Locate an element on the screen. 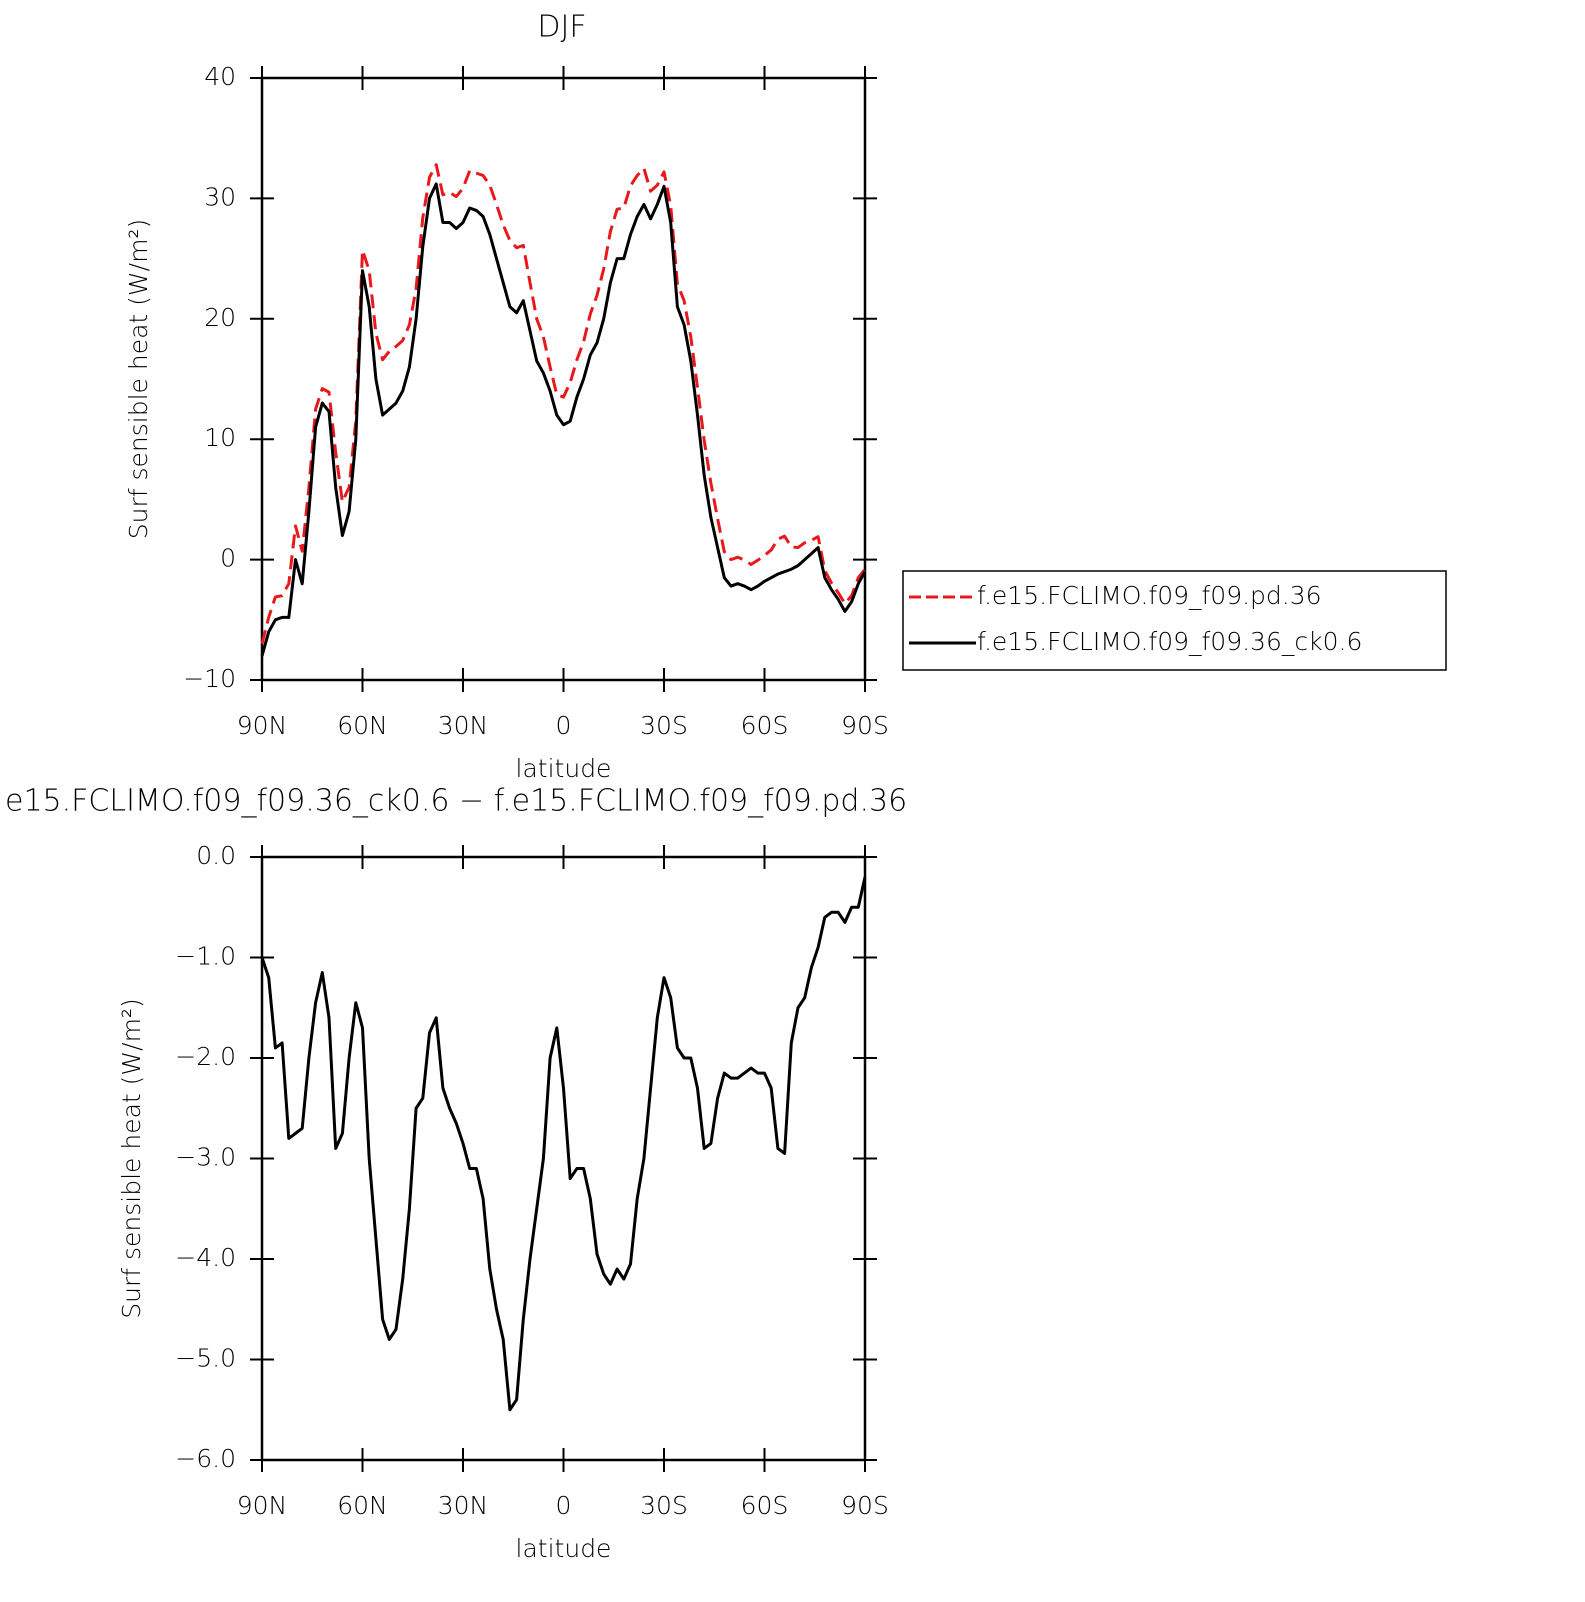 This screenshot has height=1602, width=1585. y-tick-label: −10 is located at coordinates (209, 678).